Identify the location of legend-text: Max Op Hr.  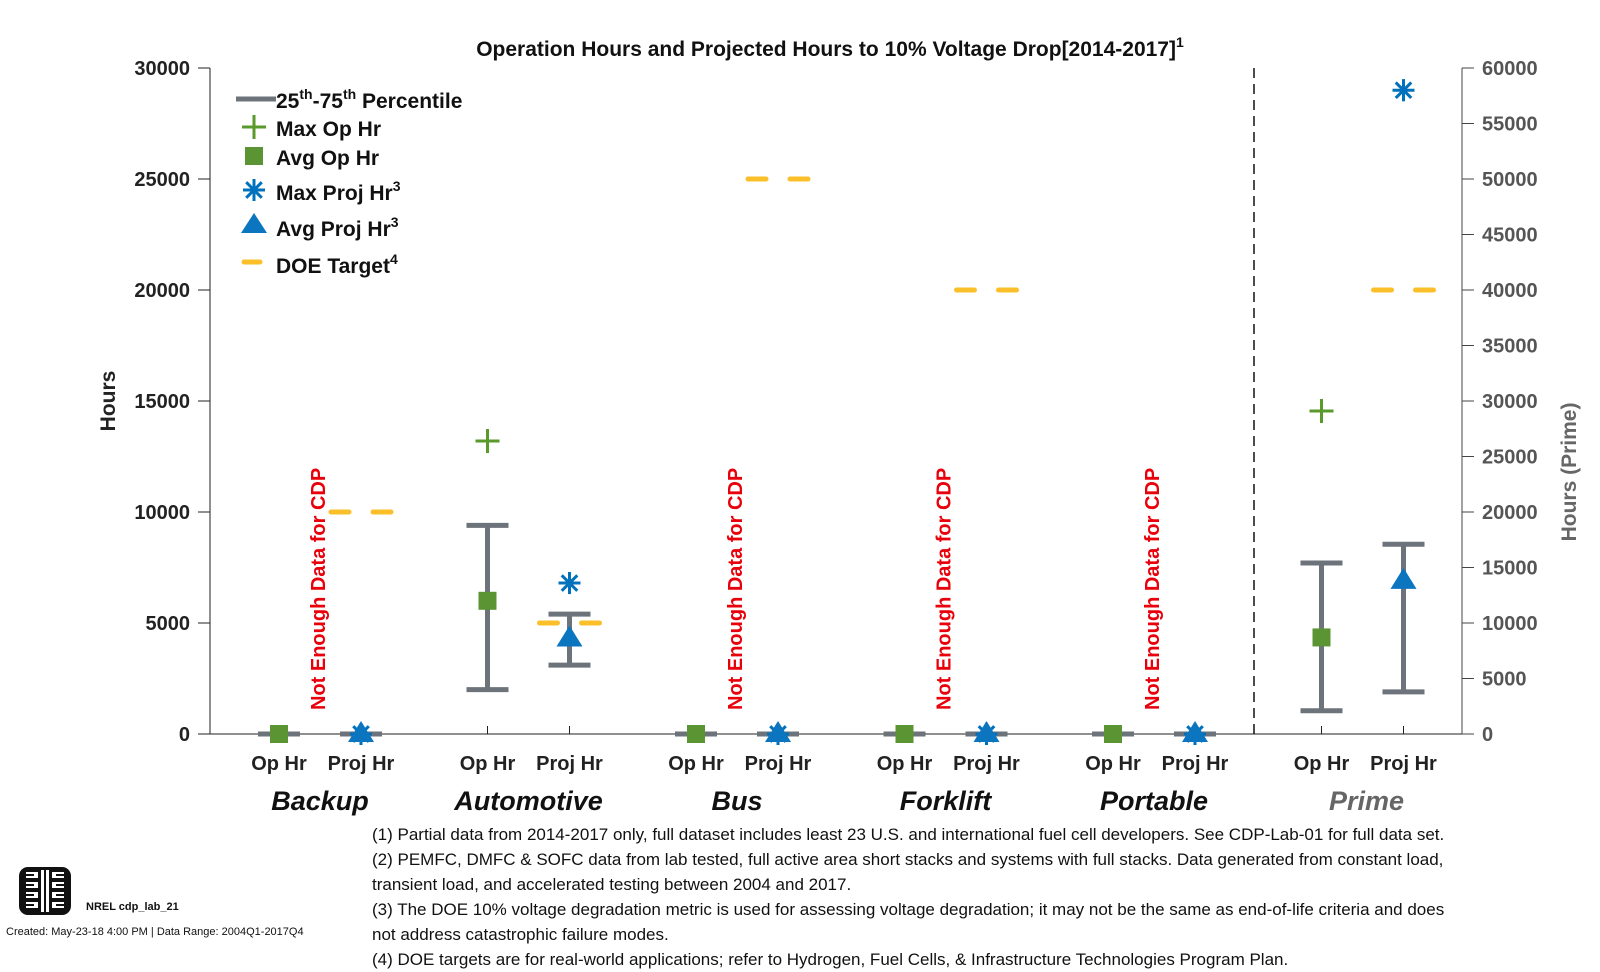
(328, 129).